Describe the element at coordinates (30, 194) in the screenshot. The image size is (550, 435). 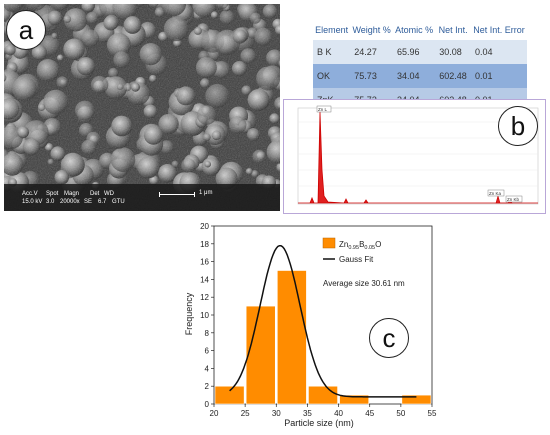
I see `sem-info-accv: Acc.V` at that location.